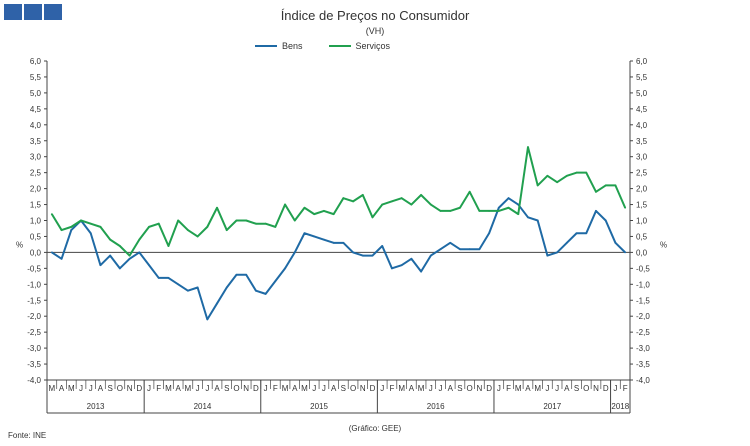  Describe the element at coordinates (96, 406) in the screenshot. I see `x-year-label: 2013` at that location.